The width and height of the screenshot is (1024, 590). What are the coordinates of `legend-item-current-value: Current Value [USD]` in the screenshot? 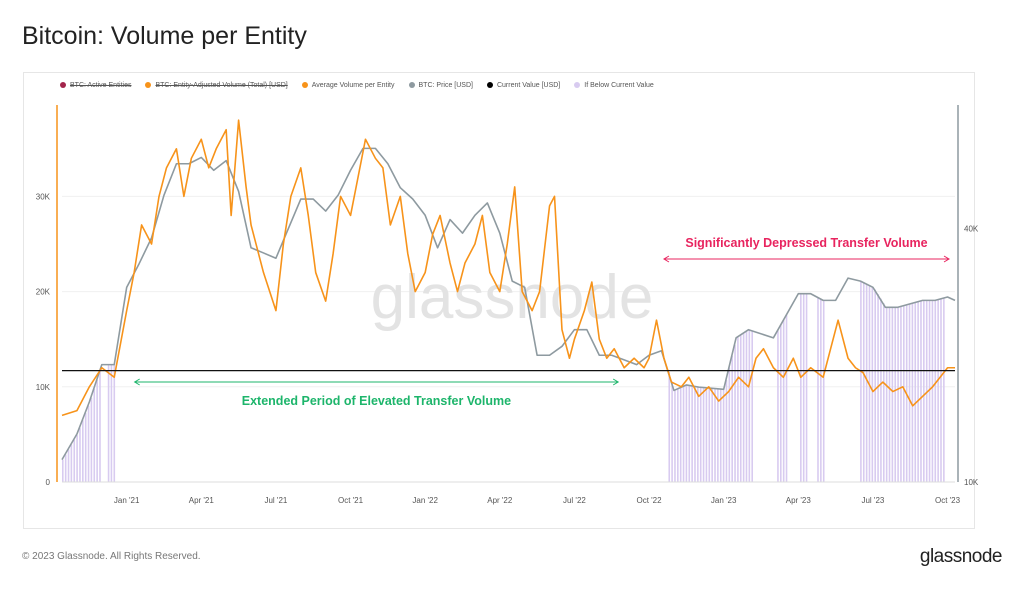 It's located at (523, 85).